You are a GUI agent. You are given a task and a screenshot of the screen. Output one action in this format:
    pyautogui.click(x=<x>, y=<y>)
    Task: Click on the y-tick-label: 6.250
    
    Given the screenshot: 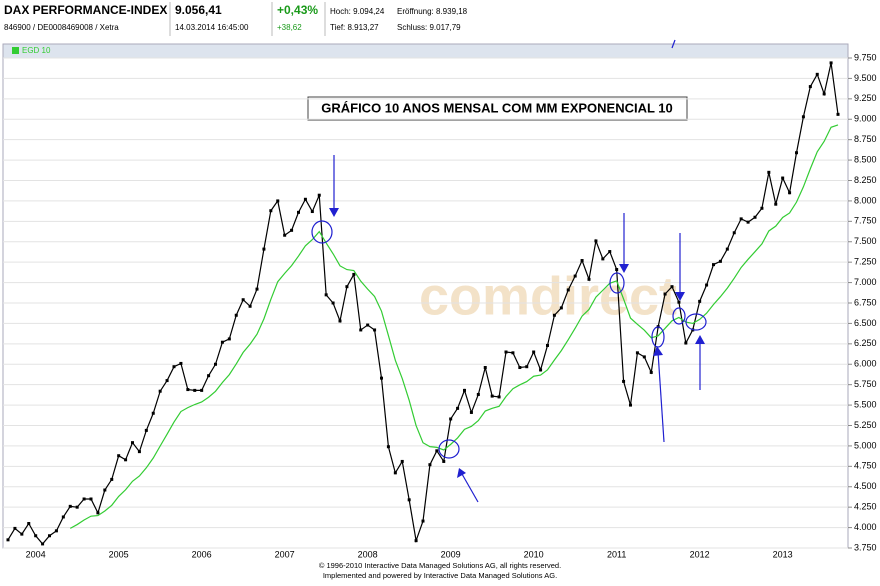 What is the action you would take?
    pyautogui.click(x=865, y=343)
    